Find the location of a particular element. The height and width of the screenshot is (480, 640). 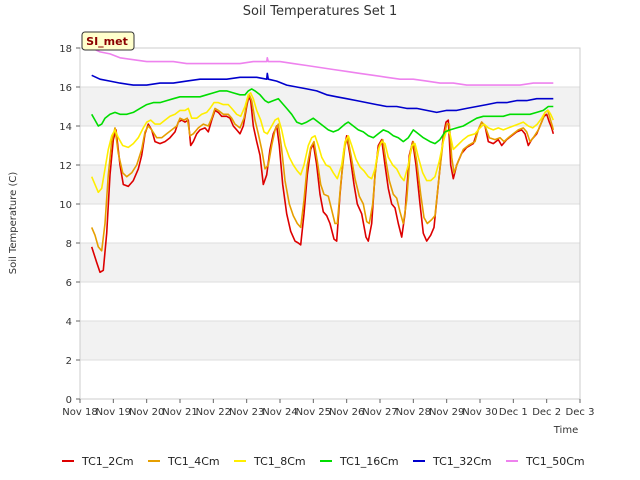

x-tick-label: Nov 21 is located at coordinates (179, 412).